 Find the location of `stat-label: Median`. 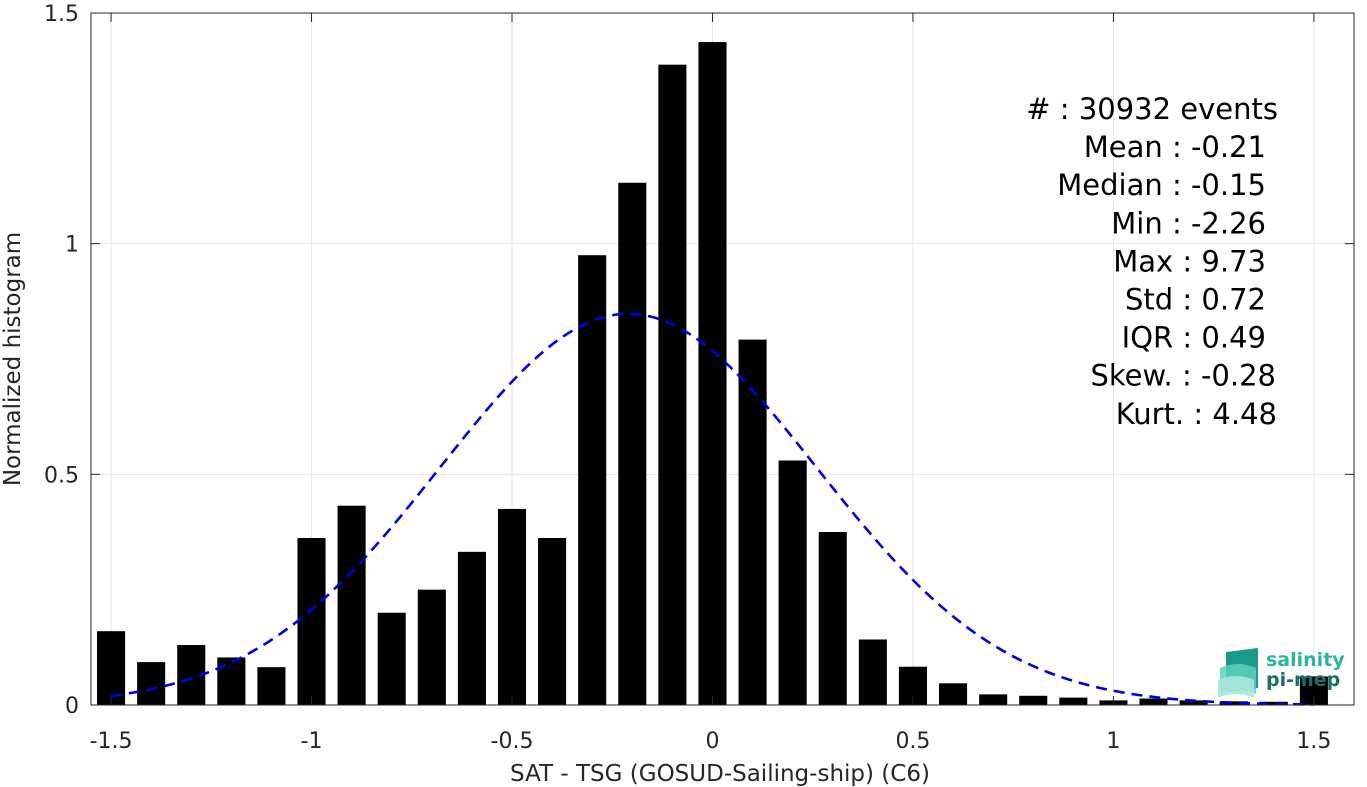

stat-label: Median is located at coordinates (1109, 185).